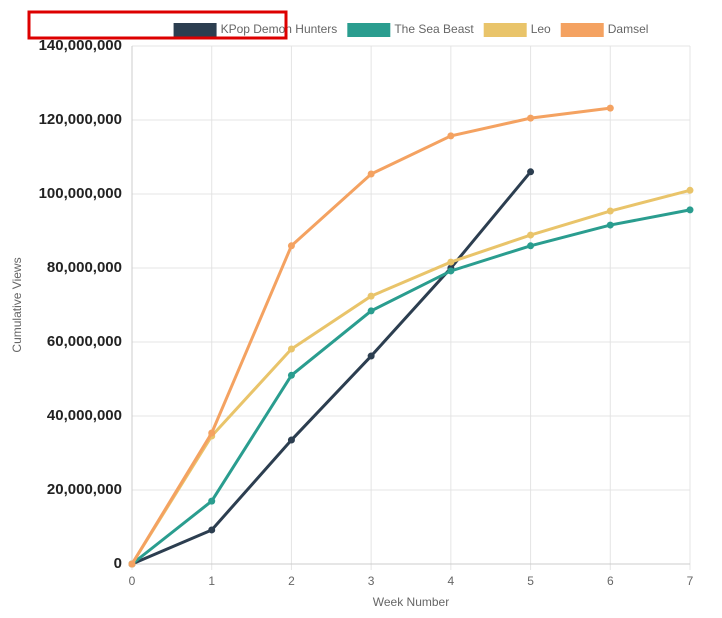  Describe the element at coordinates (610, 581) in the screenshot. I see `x-tick-label: 6` at that location.